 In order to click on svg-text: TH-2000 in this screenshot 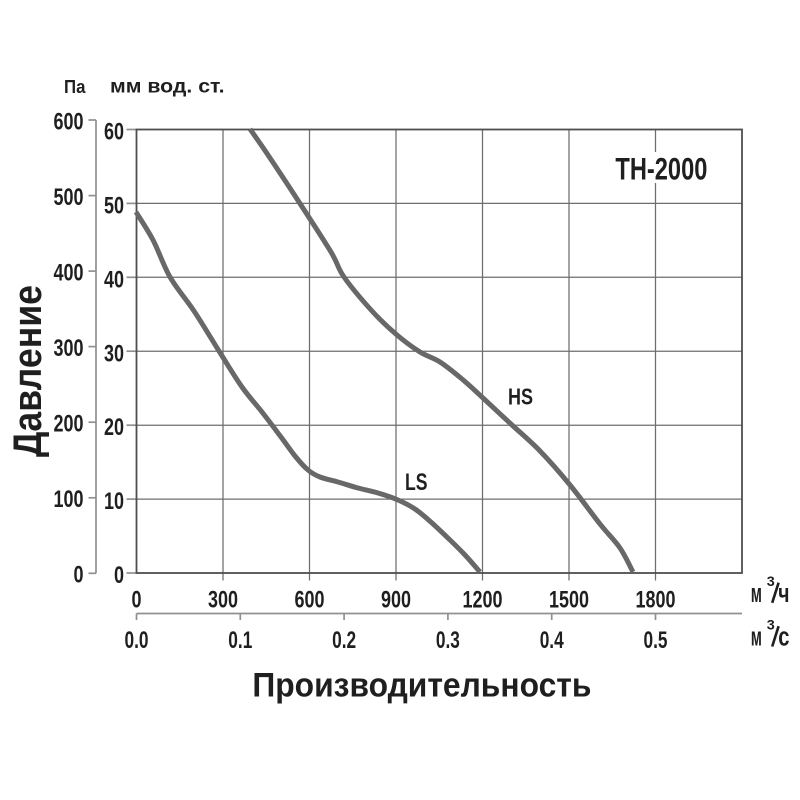, I will do `click(661, 169)`.